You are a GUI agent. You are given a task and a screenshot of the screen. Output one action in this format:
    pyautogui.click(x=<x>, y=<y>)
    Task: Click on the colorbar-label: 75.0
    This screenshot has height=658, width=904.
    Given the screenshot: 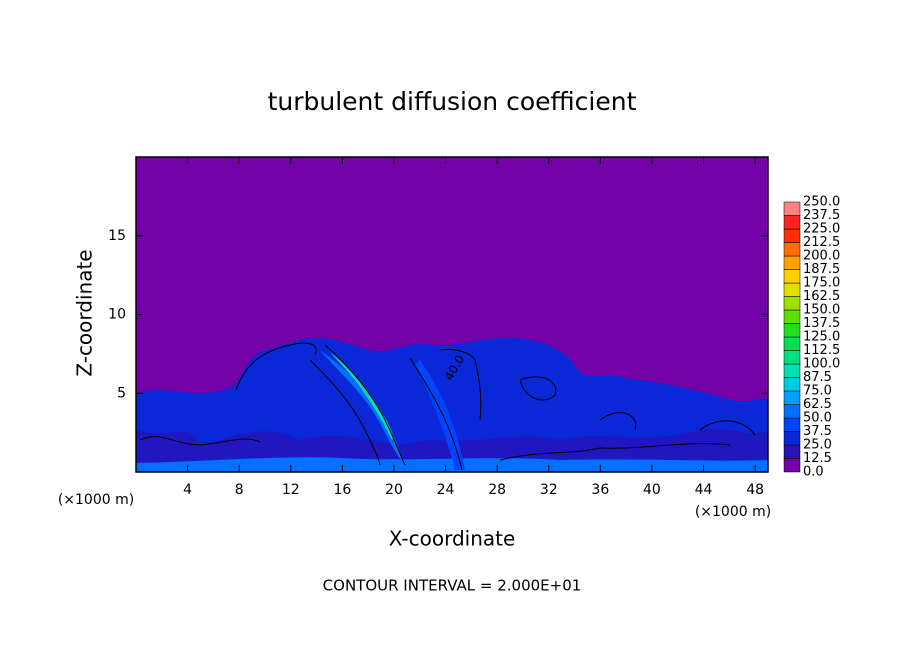 What is the action you would take?
    pyautogui.click(x=817, y=391)
    